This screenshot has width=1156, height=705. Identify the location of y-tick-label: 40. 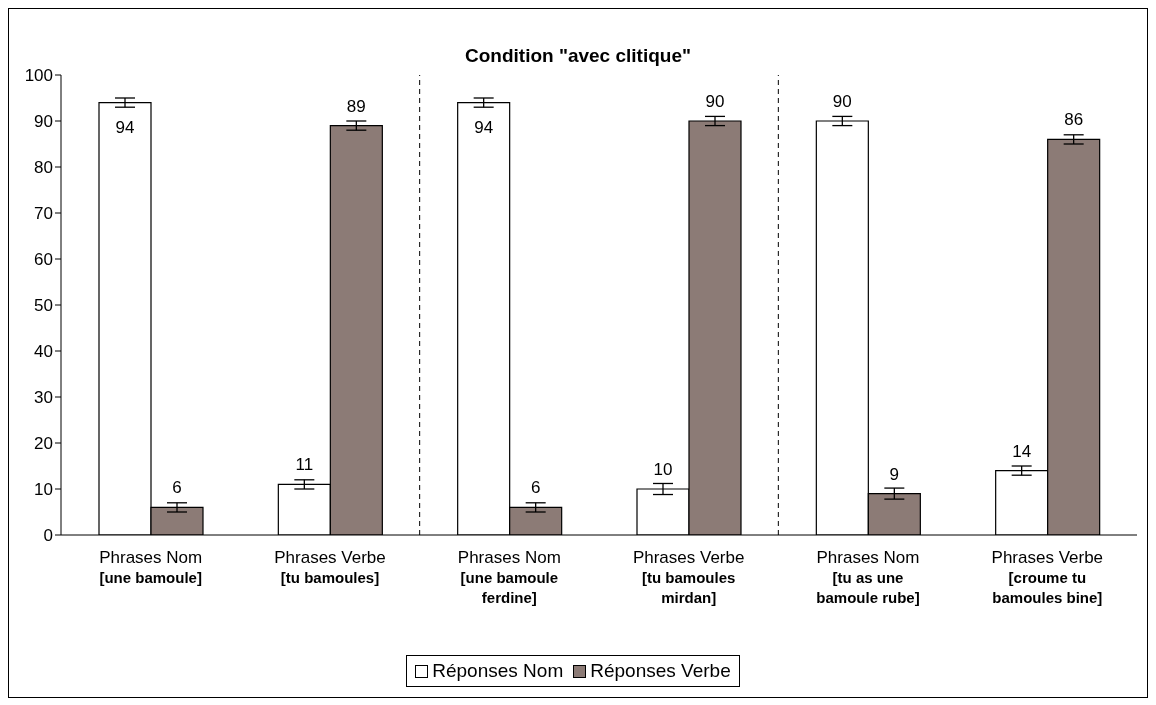
(43, 352).